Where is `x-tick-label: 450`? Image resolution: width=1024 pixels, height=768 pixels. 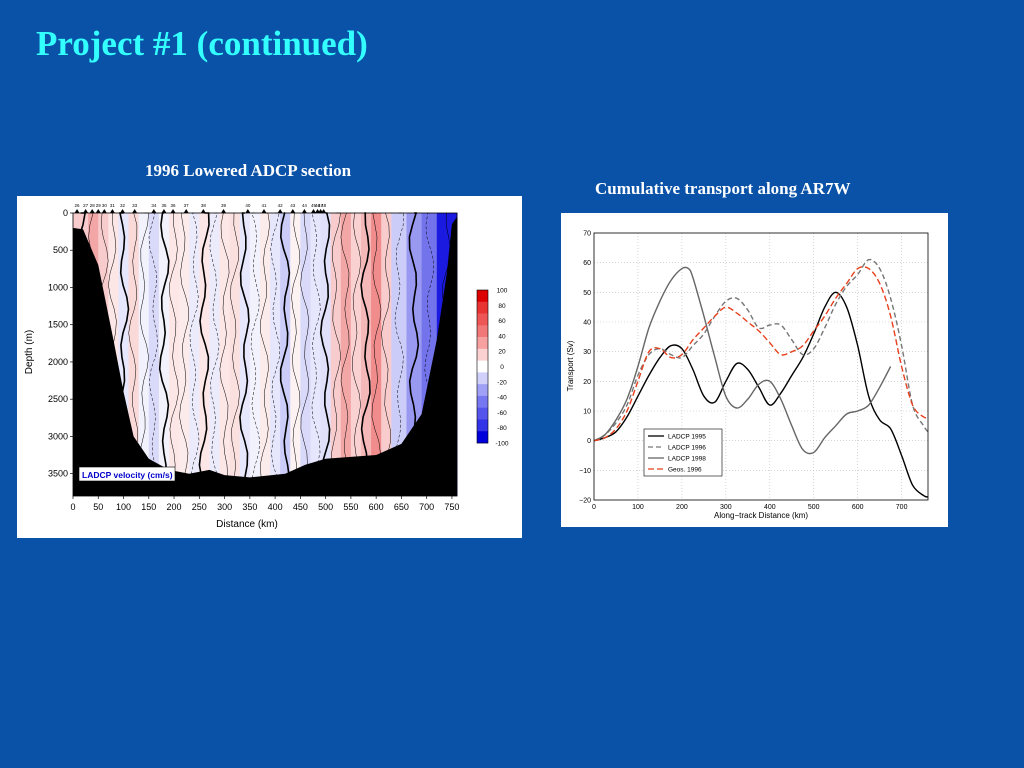
x-tick-label: 450 is located at coordinates (300, 507).